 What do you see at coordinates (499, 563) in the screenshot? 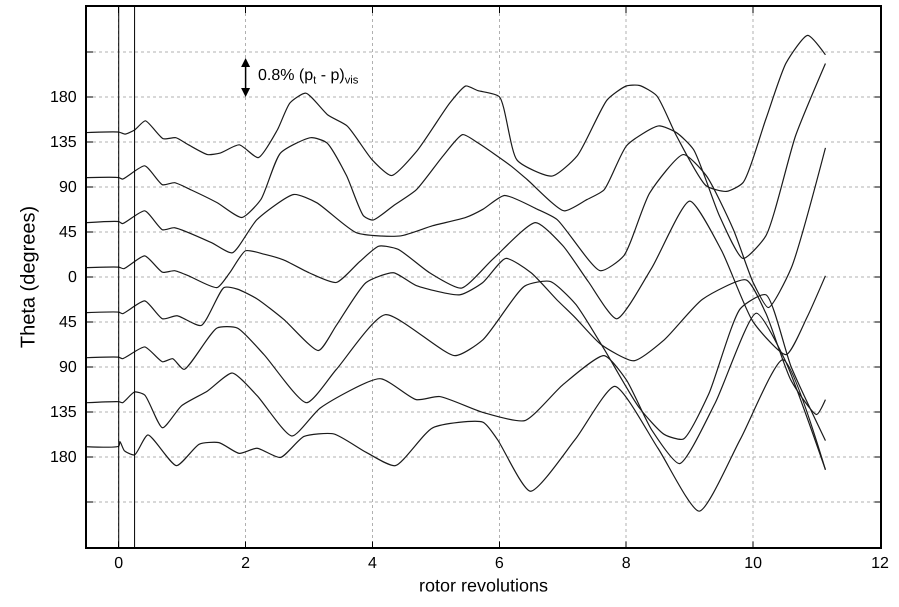
I see `x-tick-label: 6` at bounding box center [499, 563].